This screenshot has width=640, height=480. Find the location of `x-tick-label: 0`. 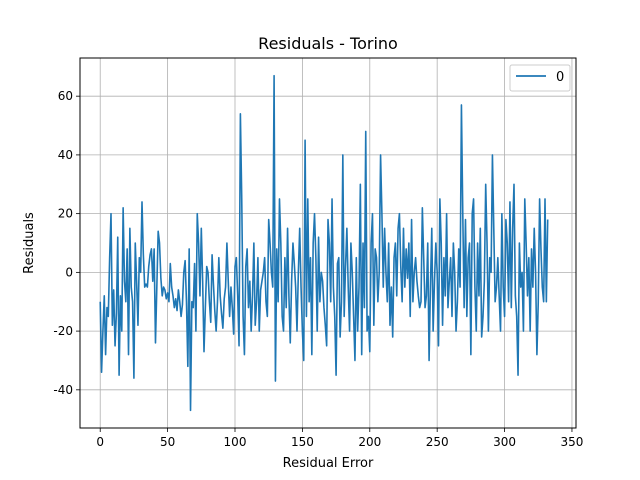

x-tick-label: 0 is located at coordinates (100, 442).